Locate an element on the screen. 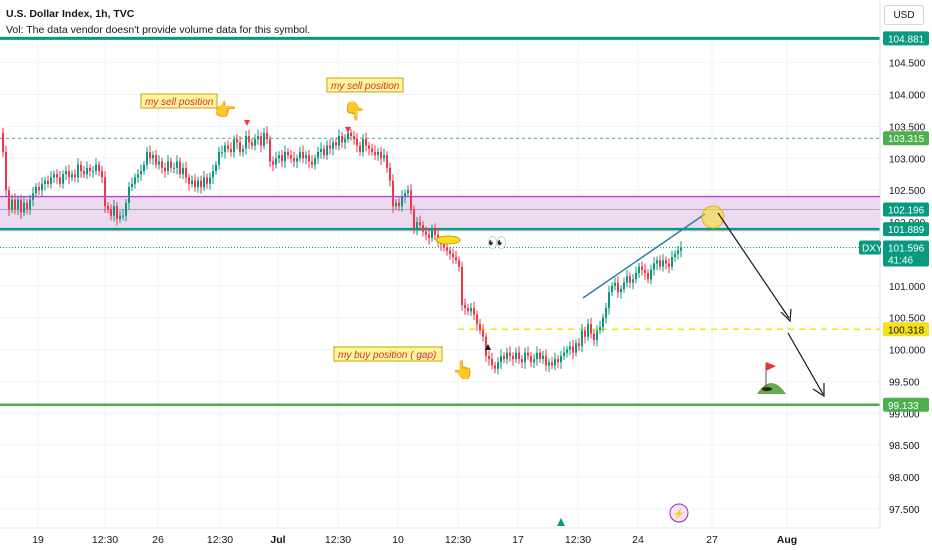 Image resolution: width=932 pixels, height=550 pixels. lightning-badge is located at coordinates (679, 513).